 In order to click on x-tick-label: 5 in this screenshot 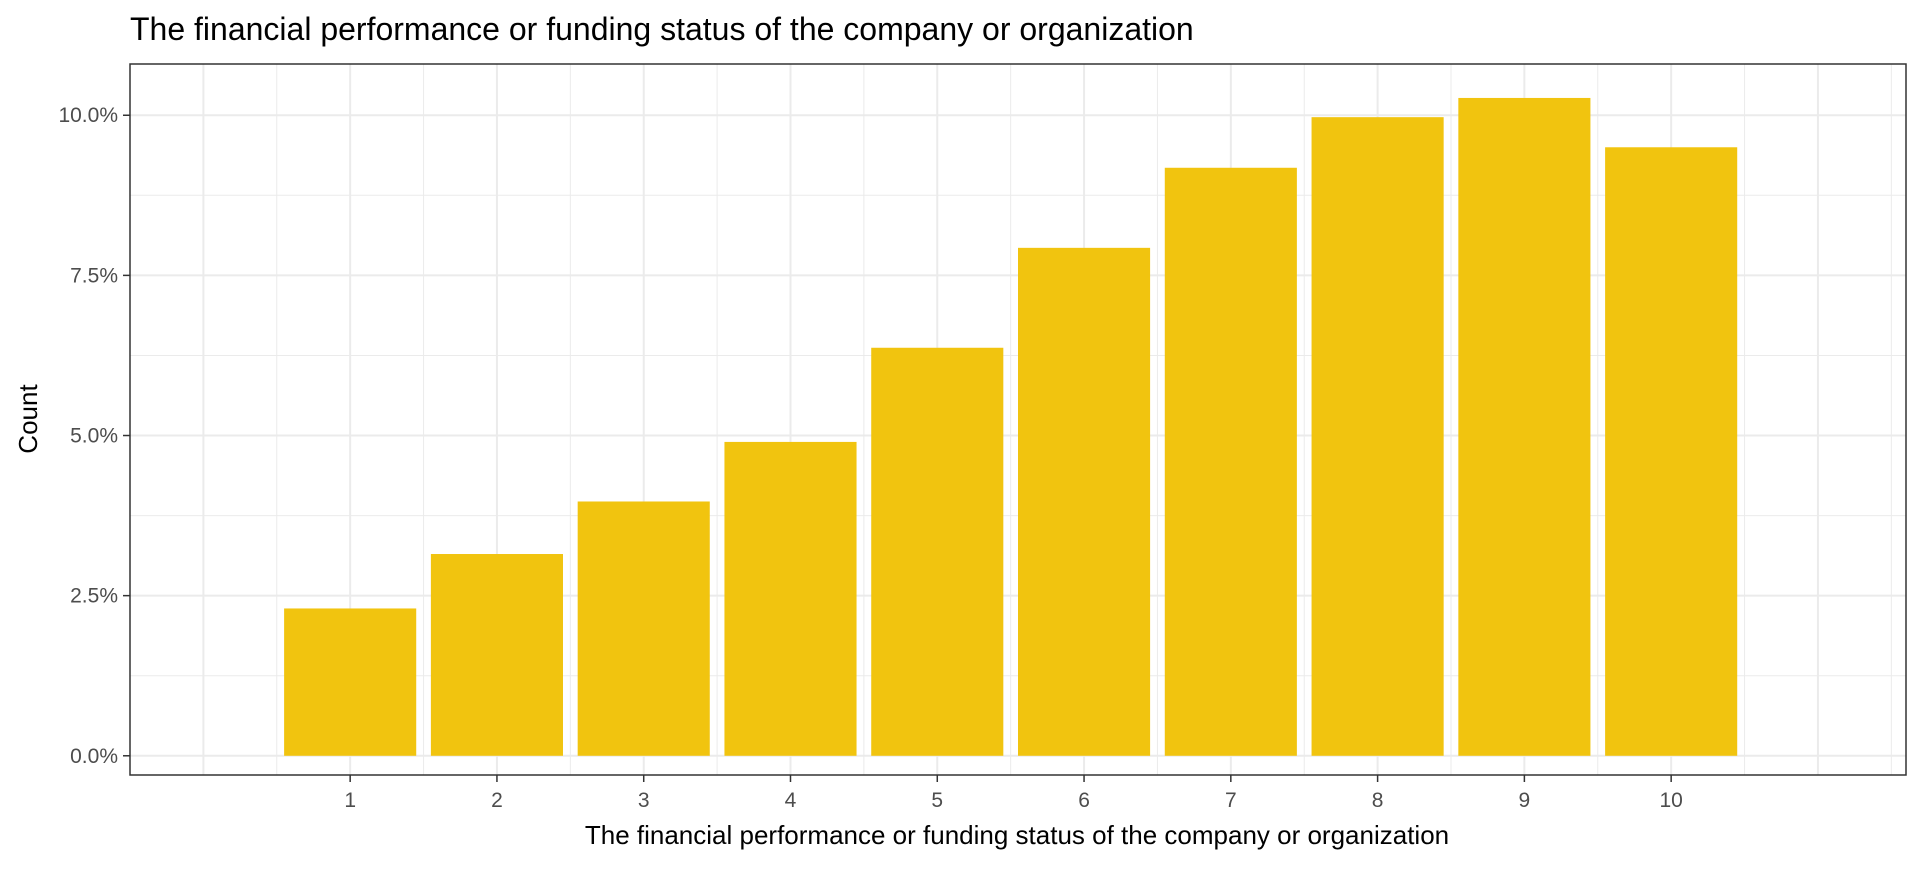, I will do `click(937, 800)`.